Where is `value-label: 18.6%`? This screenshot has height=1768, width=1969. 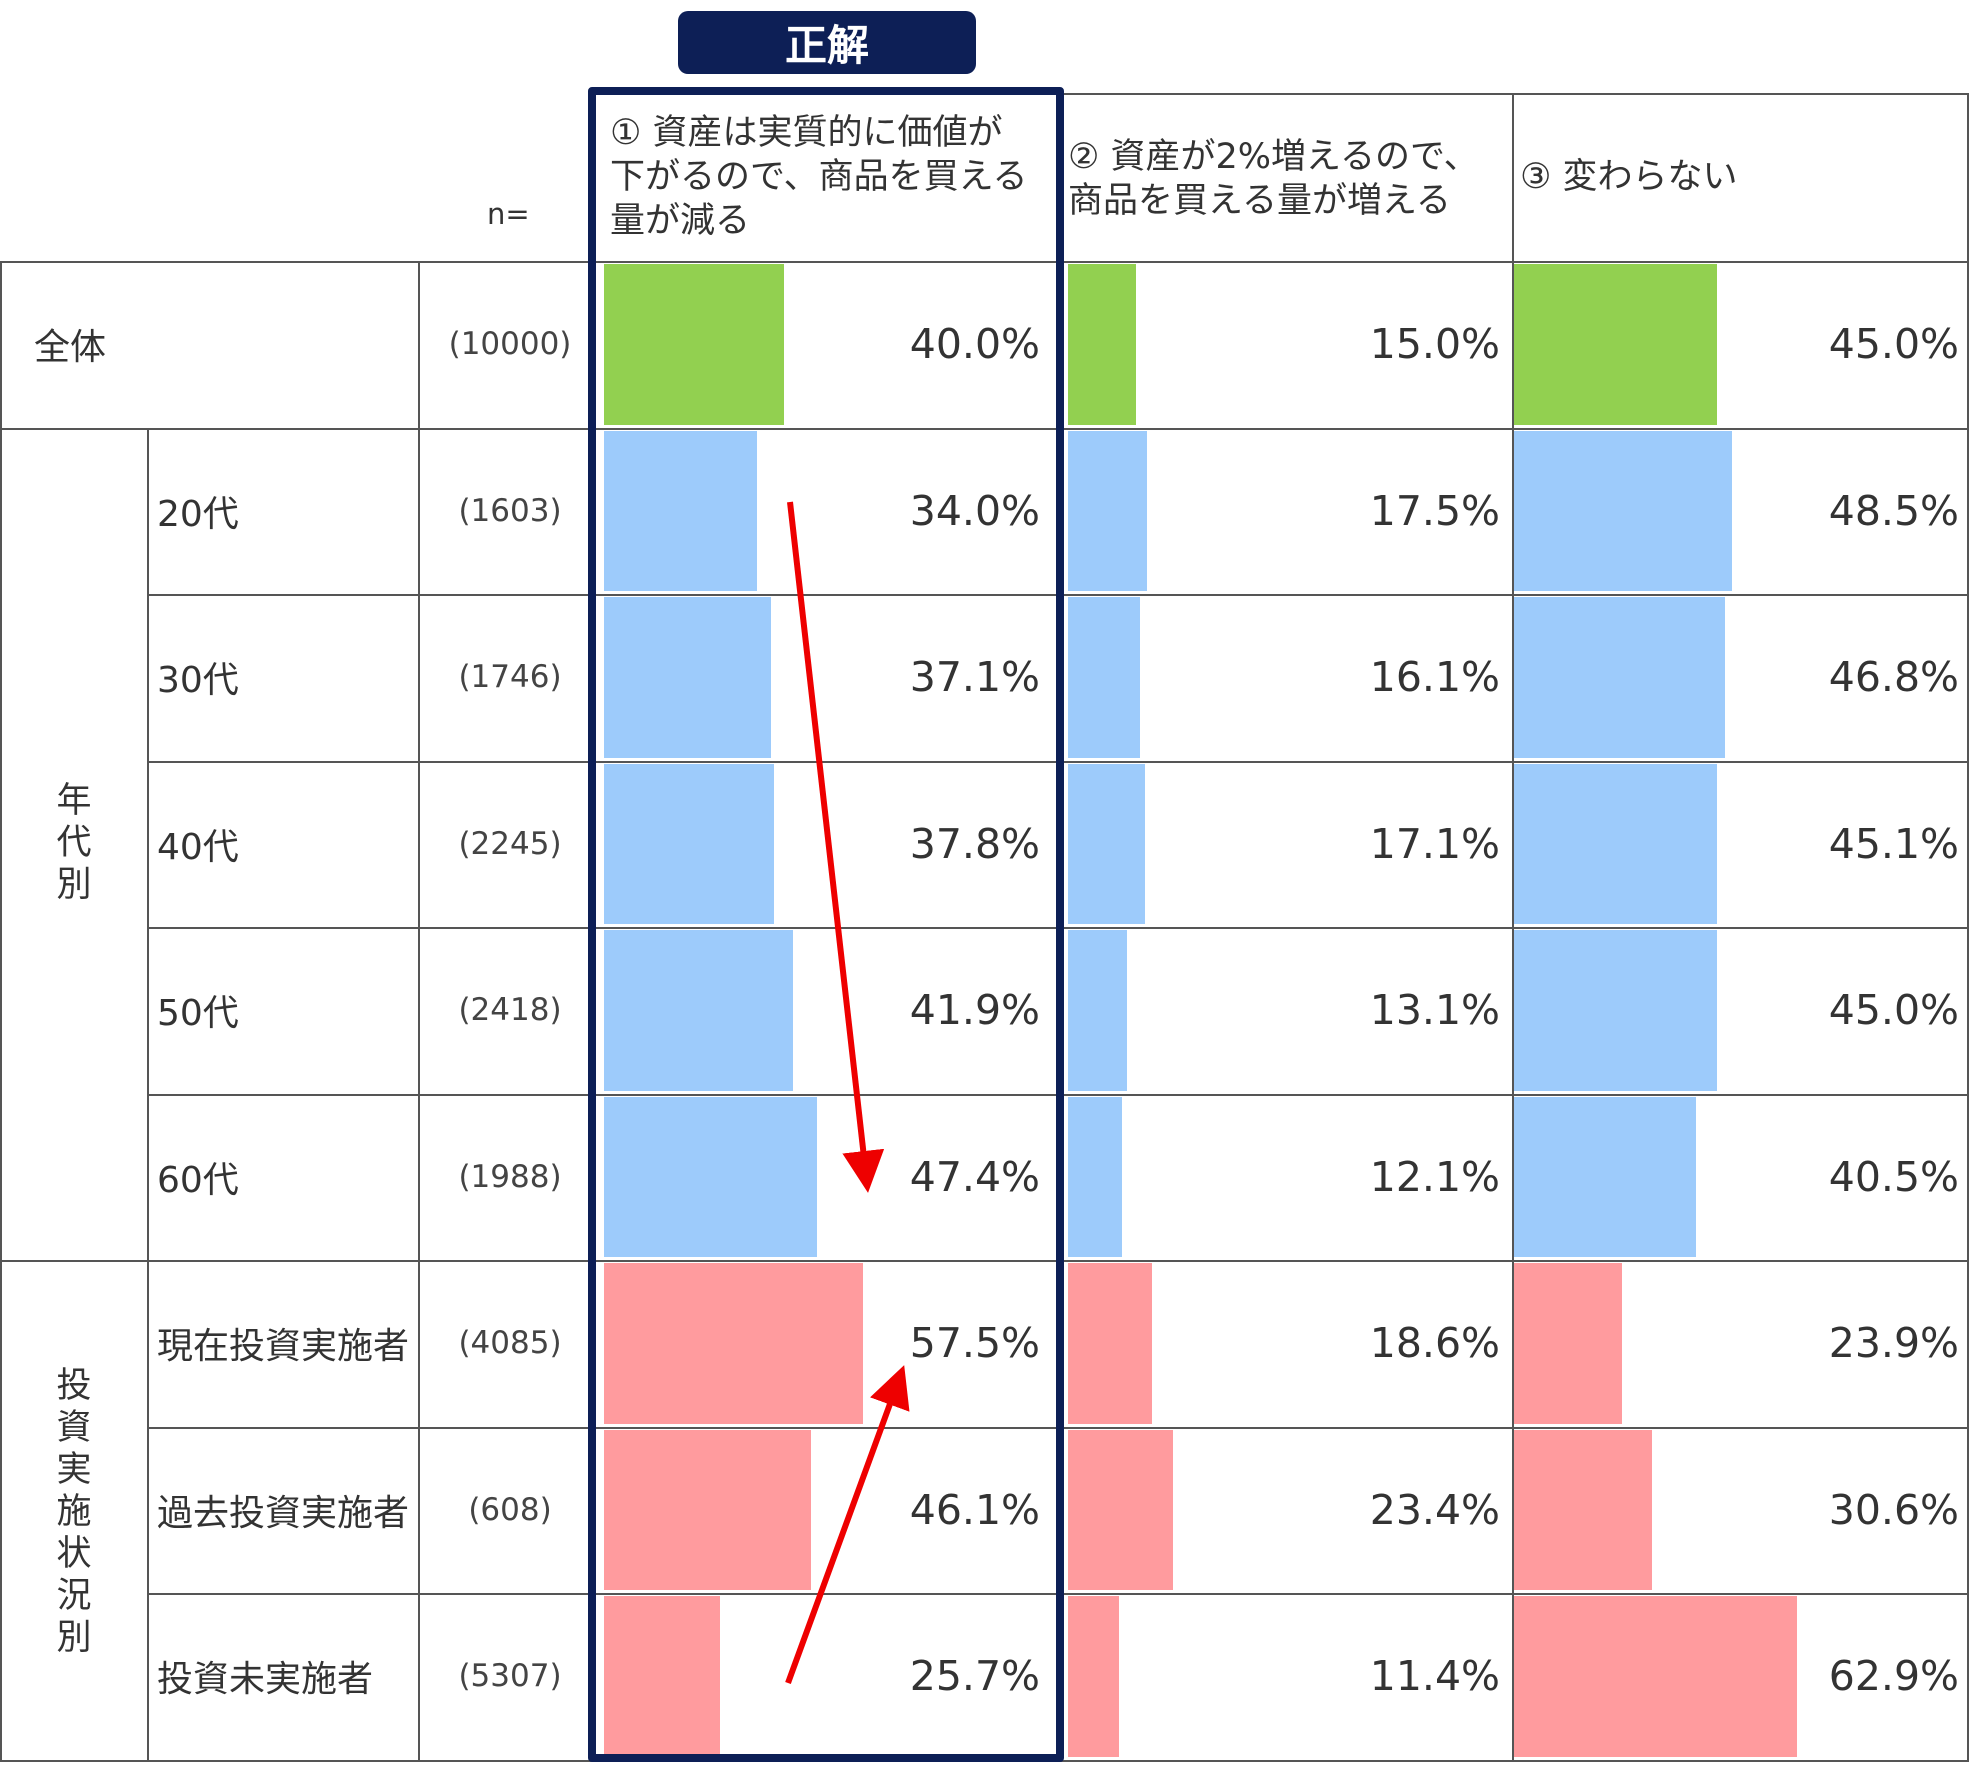 value-label: 18.6% is located at coordinates (1434, 1343).